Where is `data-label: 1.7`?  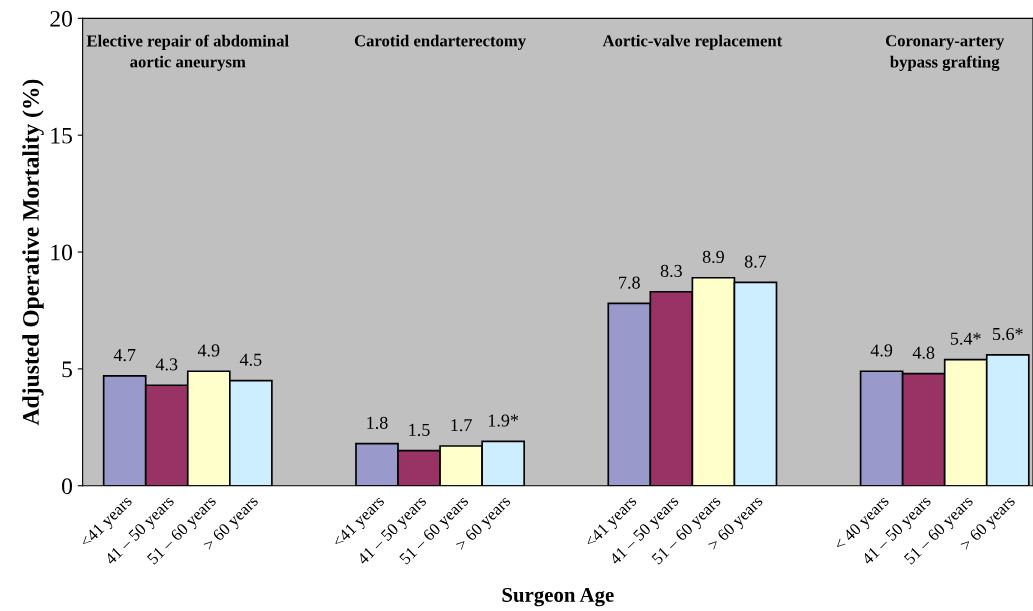
data-label: 1.7 is located at coordinates (461, 425).